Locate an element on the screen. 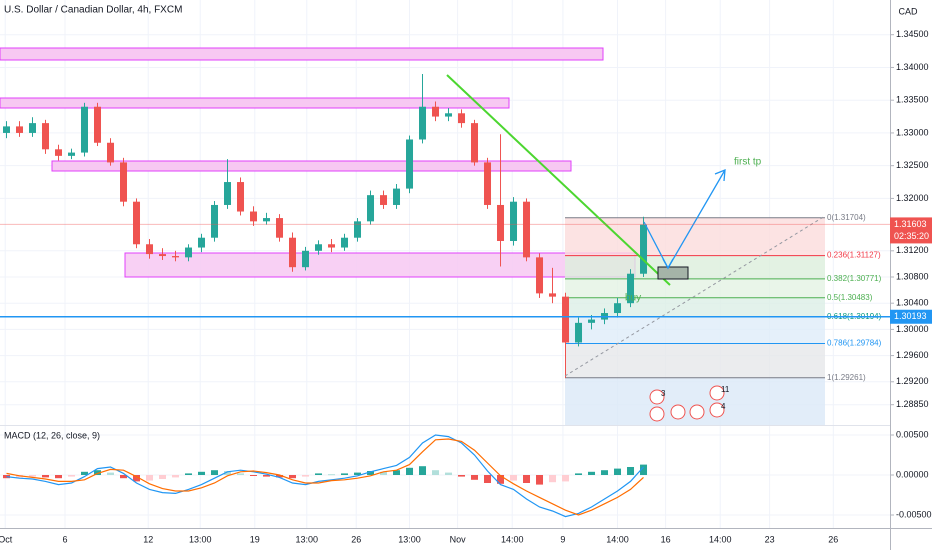  x-tick-label: 26 is located at coordinates (833, 539).